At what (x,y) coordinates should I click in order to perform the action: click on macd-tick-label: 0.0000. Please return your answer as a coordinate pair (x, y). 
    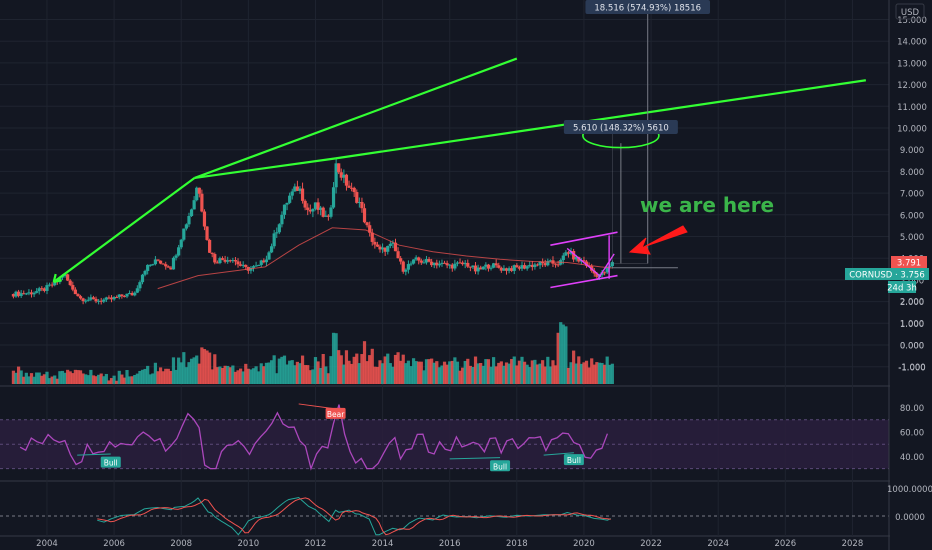
    Looking at the image, I should click on (910, 518).